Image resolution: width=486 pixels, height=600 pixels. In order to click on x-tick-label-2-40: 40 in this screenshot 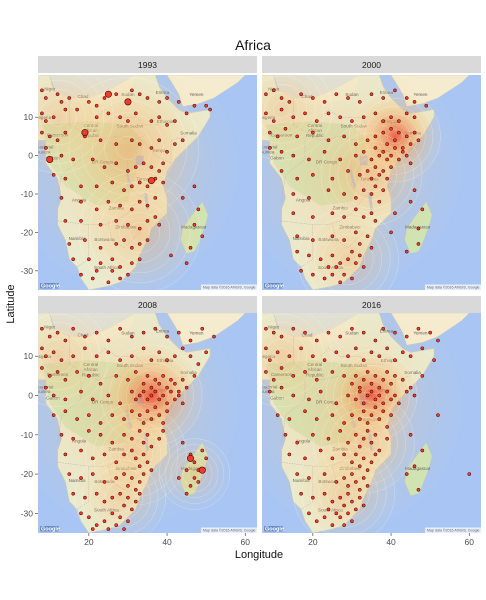, I will do `click(167, 542)`.